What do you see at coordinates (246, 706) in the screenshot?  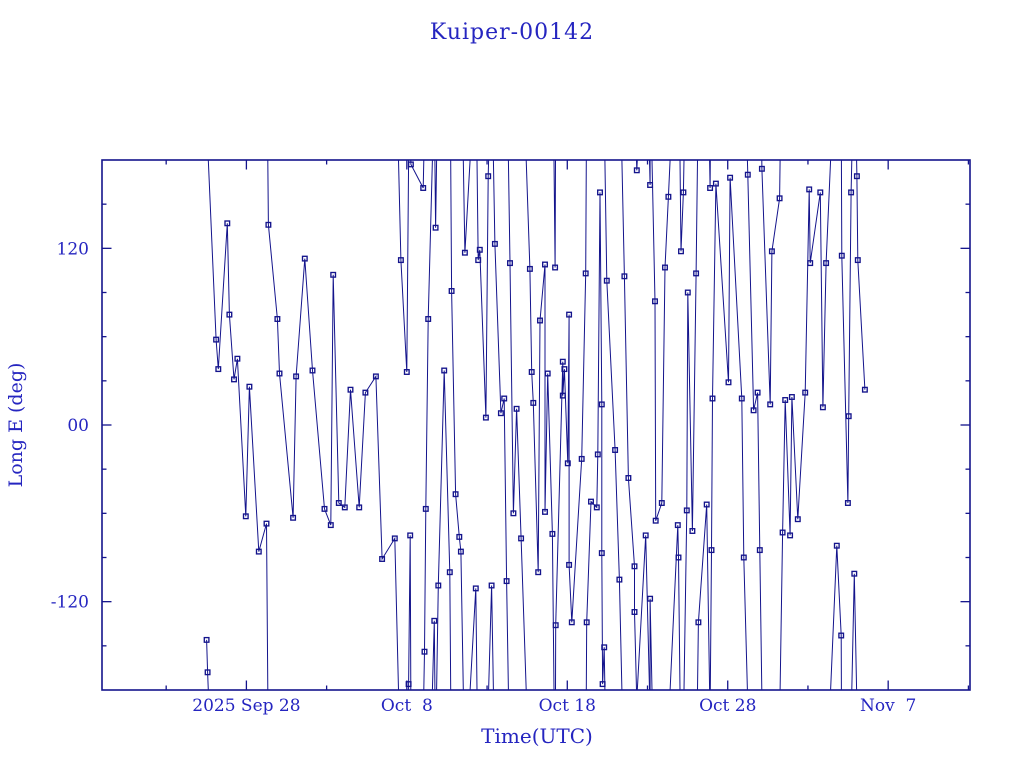 I see `x-tick-label: 2025 Sep 28` at bounding box center [246, 706].